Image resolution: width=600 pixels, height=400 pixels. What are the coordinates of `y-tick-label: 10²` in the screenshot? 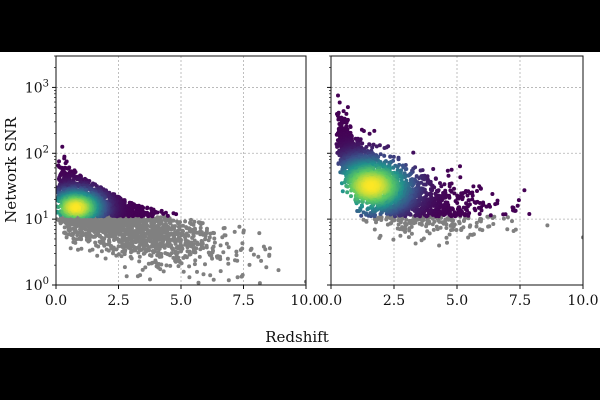 It's located at (37, 153).